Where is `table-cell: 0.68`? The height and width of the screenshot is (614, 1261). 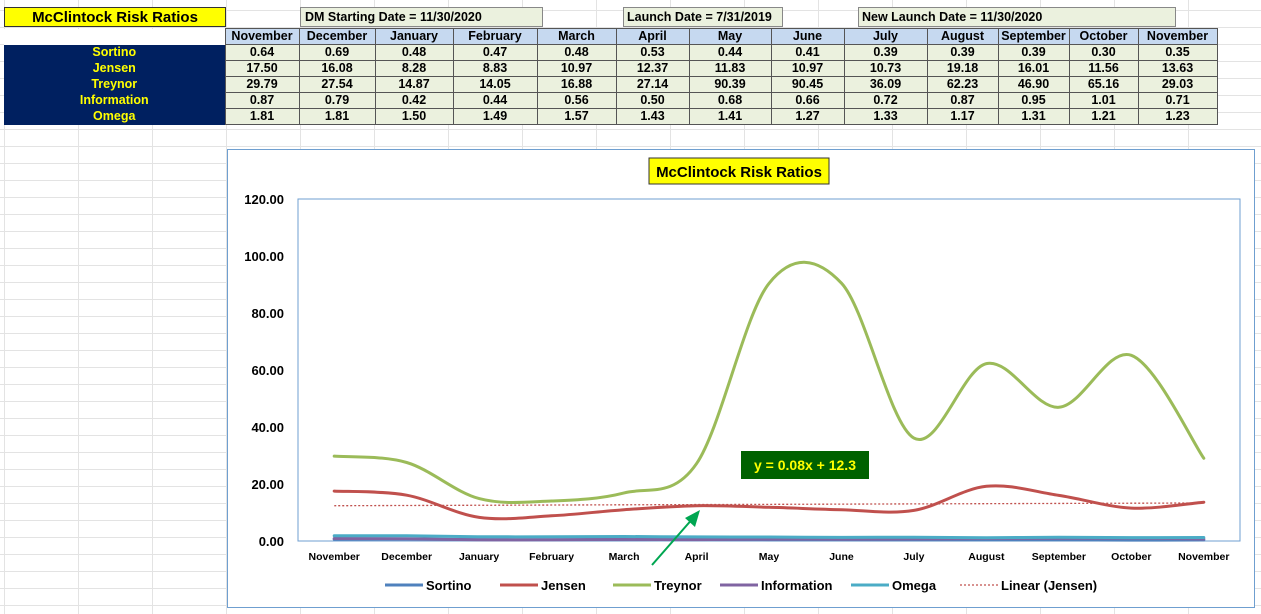 table-cell: 0.68 is located at coordinates (730, 100).